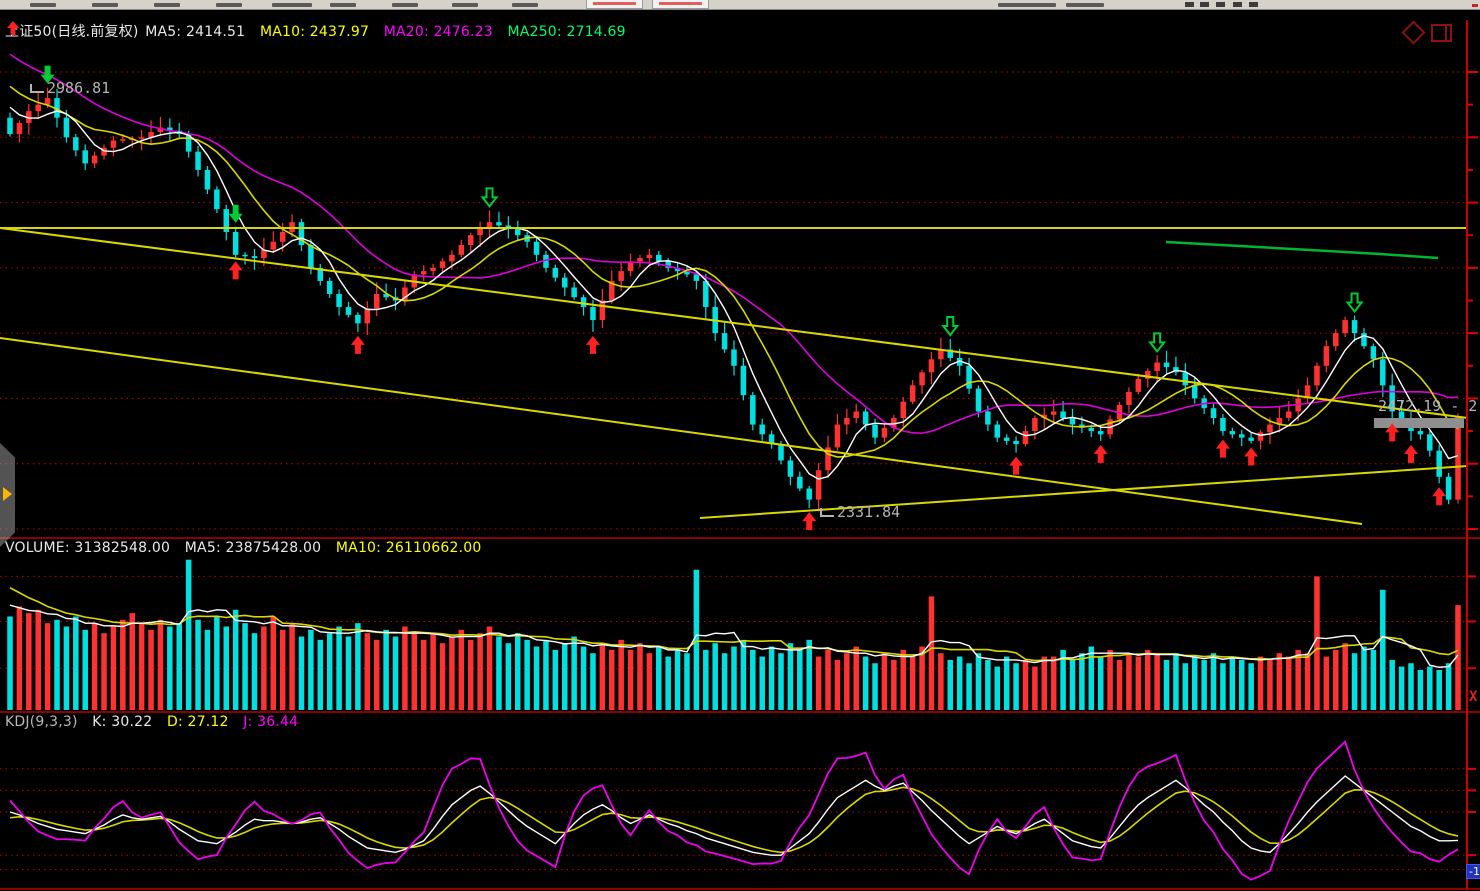 The height and width of the screenshot is (891, 1480). Describe the element at coordinates (13, 28) in the screenshot. I see `trend-up-arrow-icon` at that location.